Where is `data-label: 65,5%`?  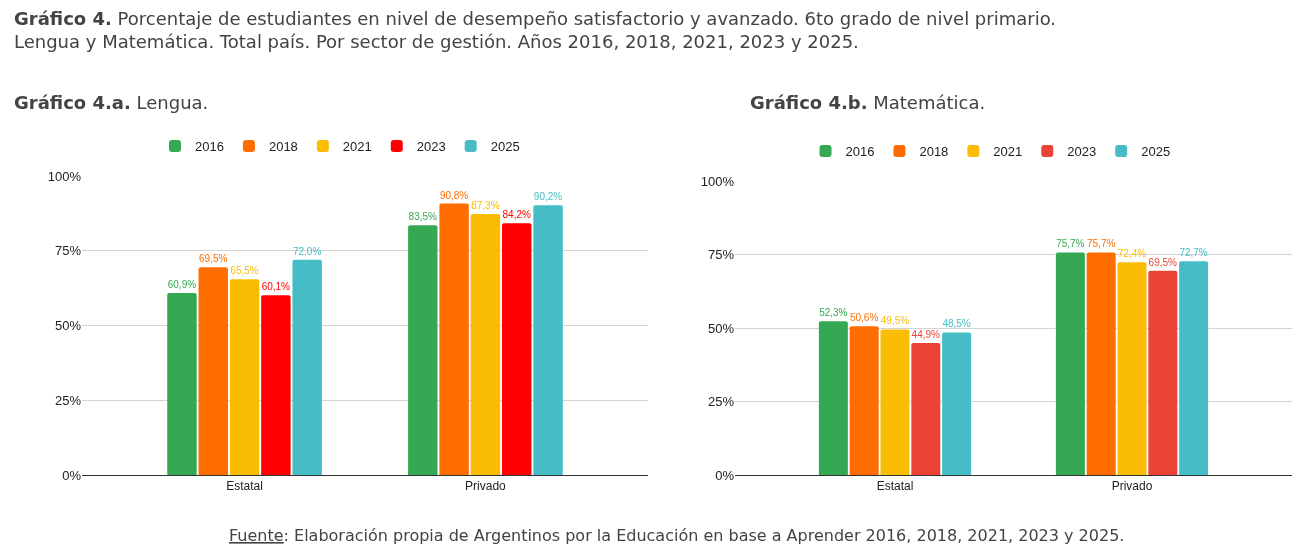
data-label: 65,5% is located at coordinates (244, 271).